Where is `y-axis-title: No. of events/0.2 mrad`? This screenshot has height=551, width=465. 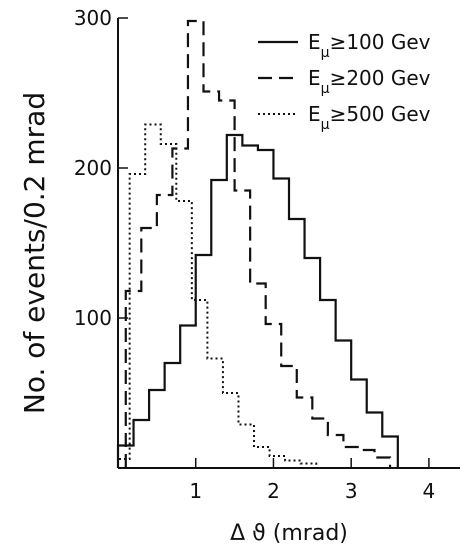 y-axis-title: No. of events/0.2 mrad is located at coordinates (34, 253).